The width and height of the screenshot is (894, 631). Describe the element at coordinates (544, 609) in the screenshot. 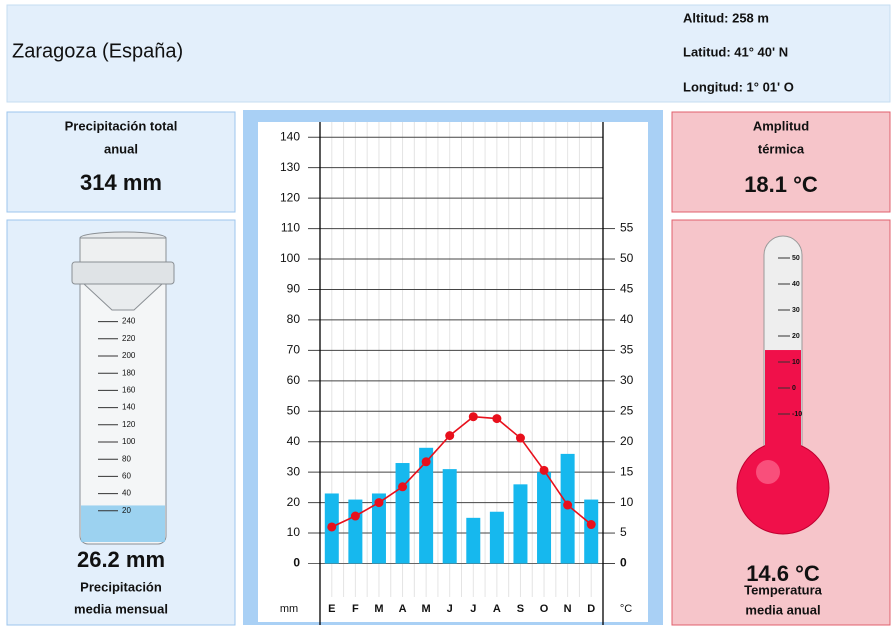

I see `x-tick-label: O` at that location.